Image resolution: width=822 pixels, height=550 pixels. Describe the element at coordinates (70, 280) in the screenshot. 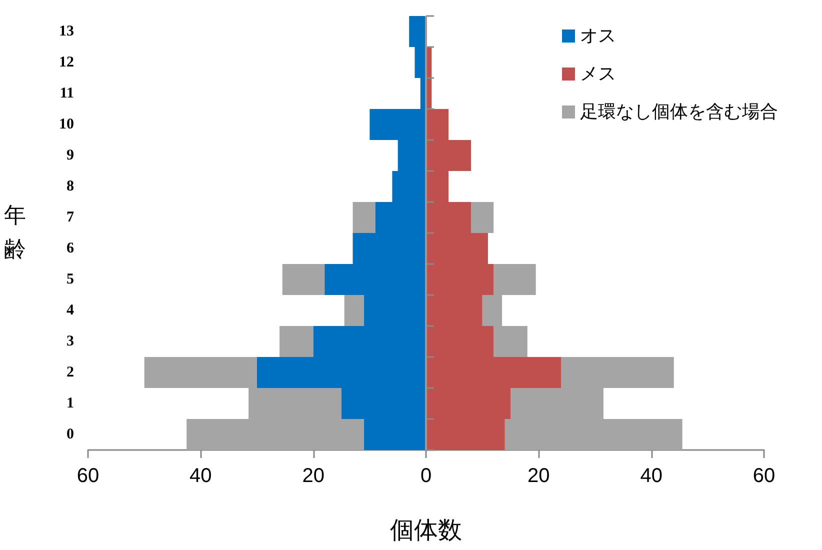

I see `y-tick-label: 5` at that location.